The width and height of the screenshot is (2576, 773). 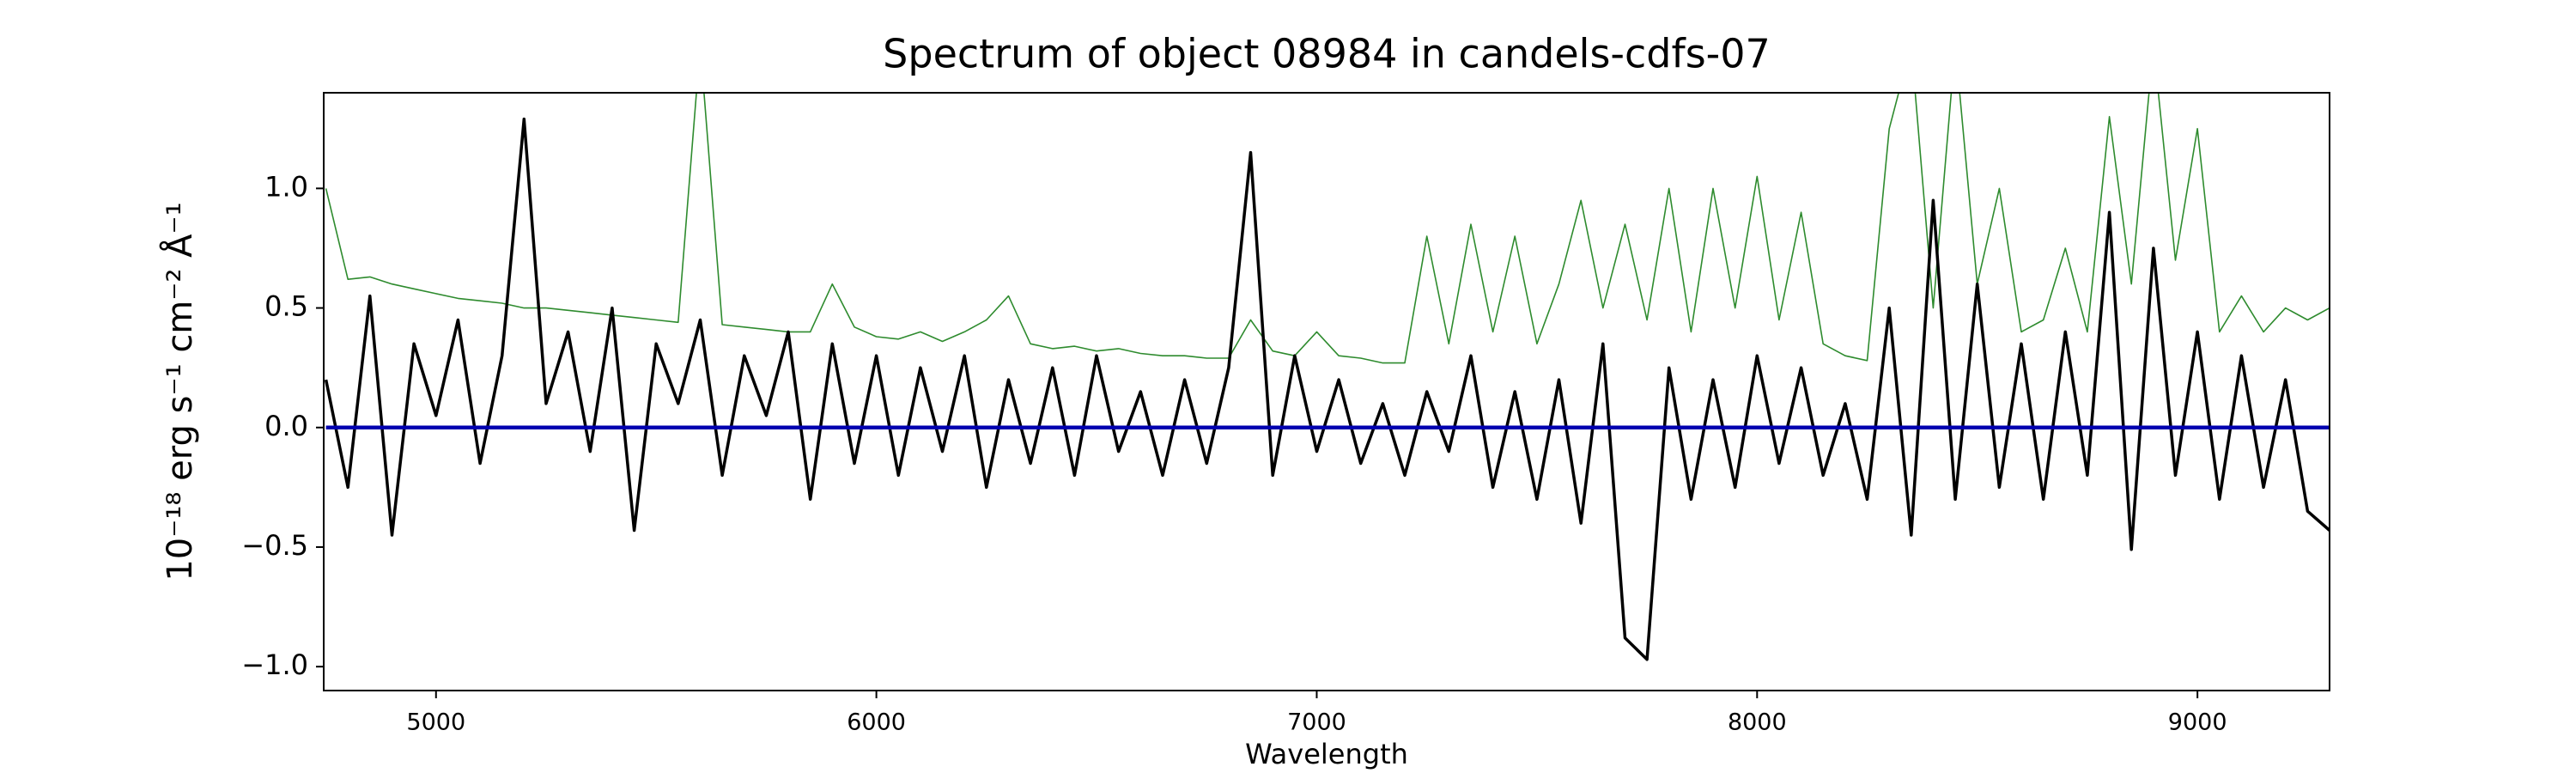 What do you see at coordinates (1316, 722) in the screenshot?
I see `x-tick-label: 7000` at bounding box center [1316, 722].